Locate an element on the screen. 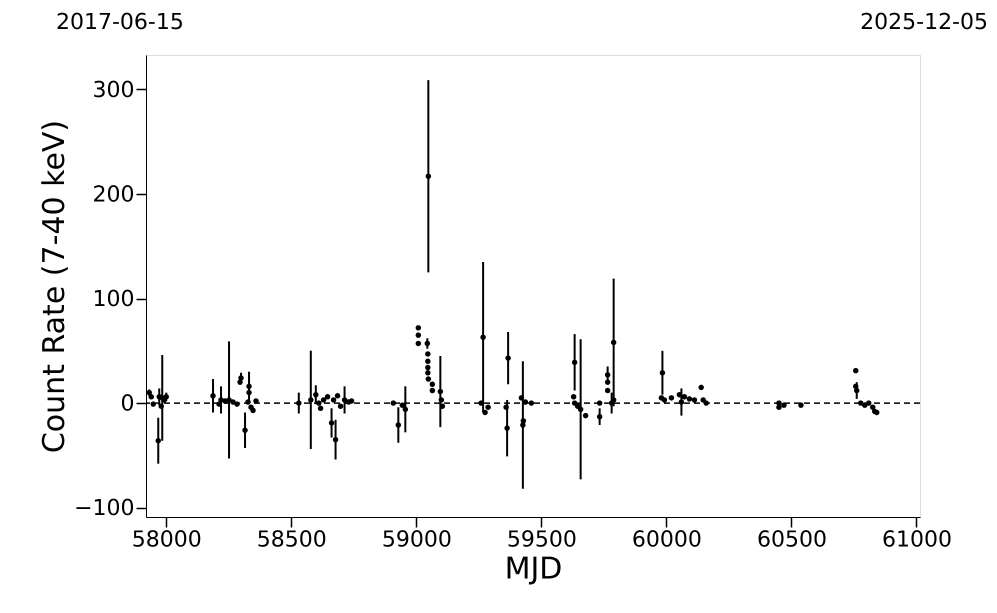 The width and height of the screenshot is (997, 613). x-tick-label: 61000 is located at coordinates (917, 540).